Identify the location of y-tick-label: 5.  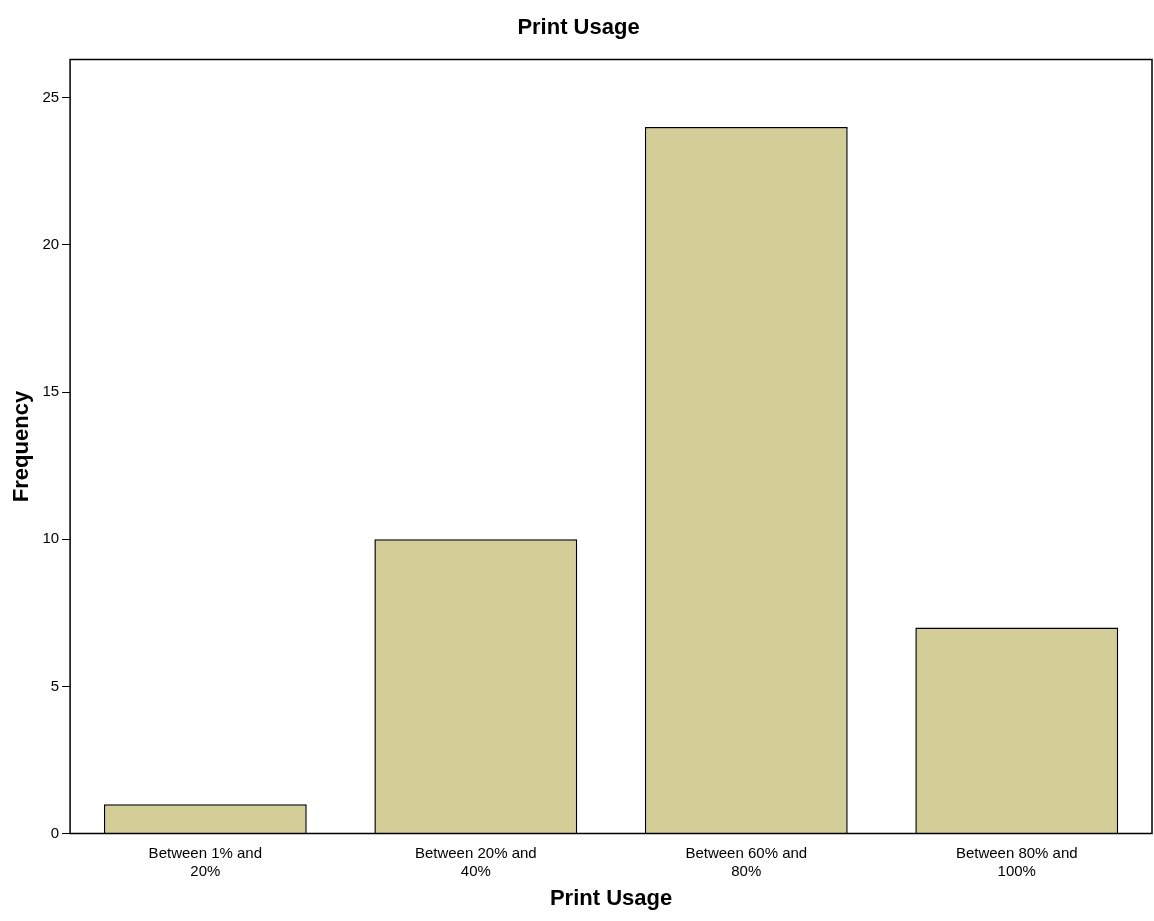
(55, 685).